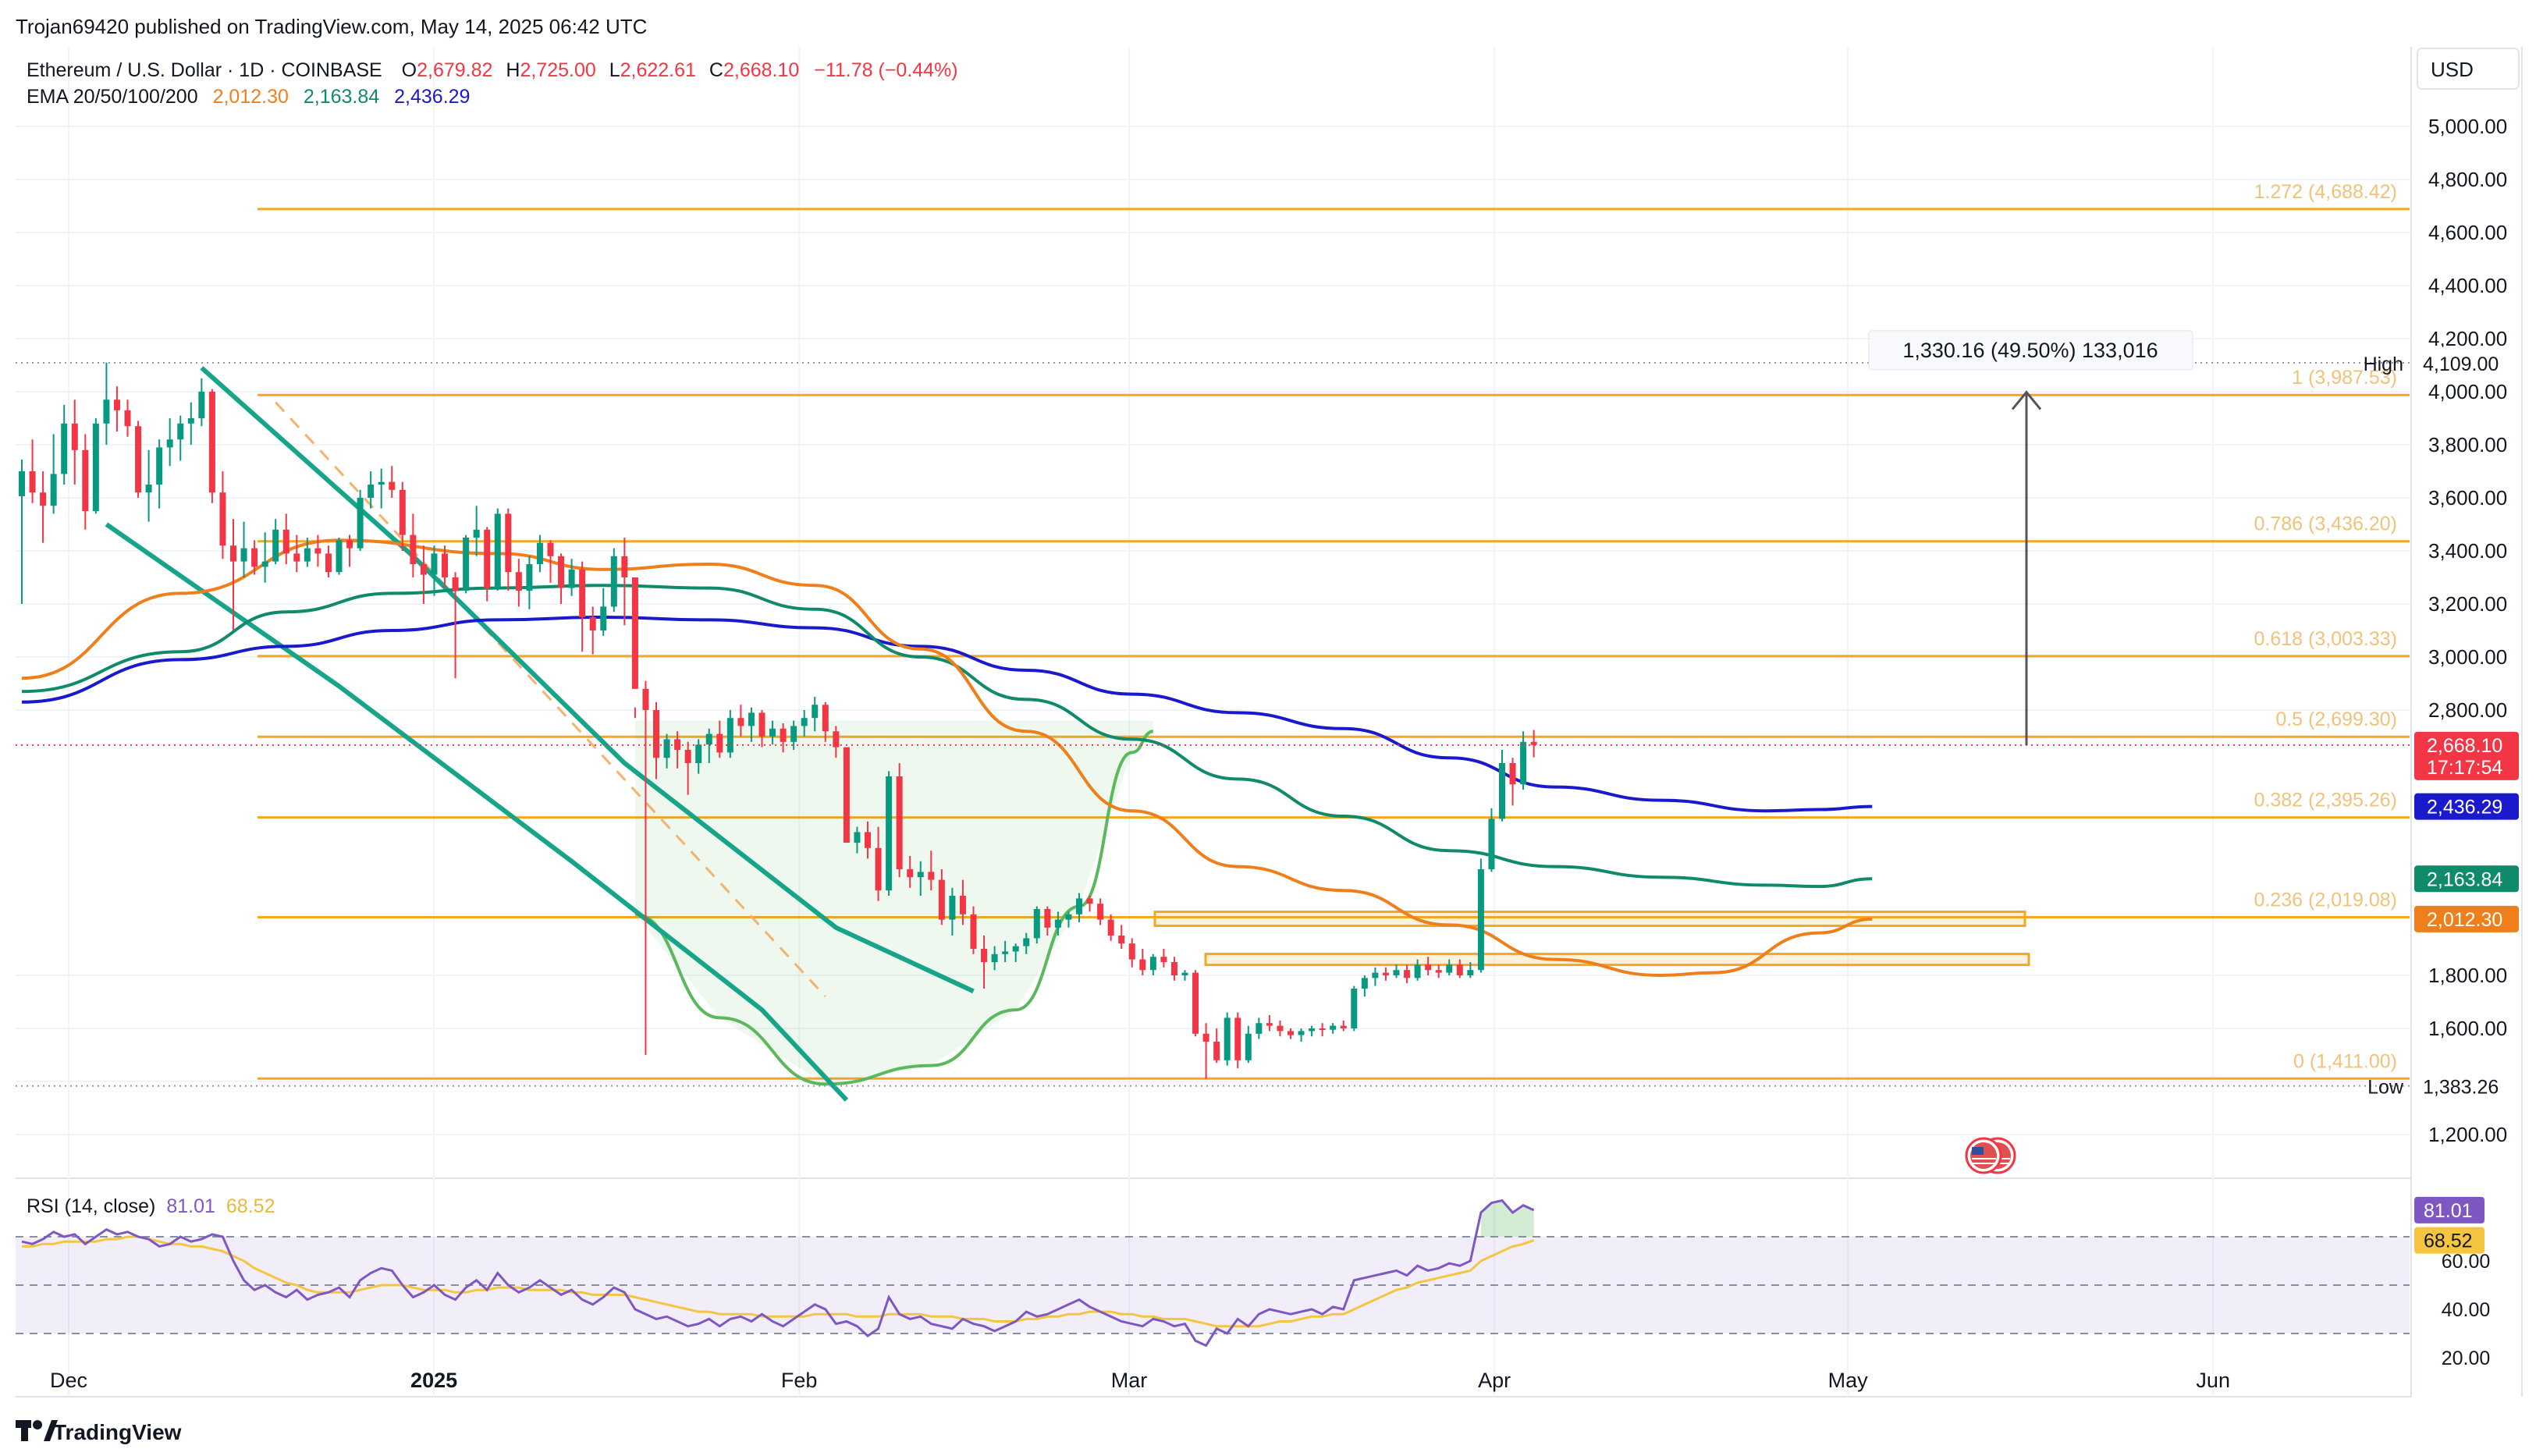 This screenshot has height=1456, width=2536. Describe the element at coordinates (2464, 746) in the screenshot. I see `axis-badge-value: 2,668.10` at that location.